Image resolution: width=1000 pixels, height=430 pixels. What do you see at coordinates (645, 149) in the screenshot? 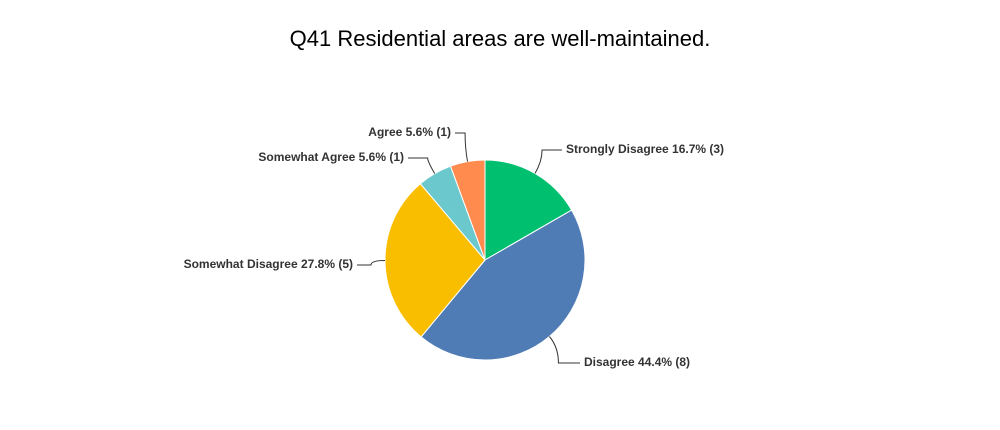
I see `slice-label: Strongly Disagree 16.7% (3)` at bounding box center [645, 149].